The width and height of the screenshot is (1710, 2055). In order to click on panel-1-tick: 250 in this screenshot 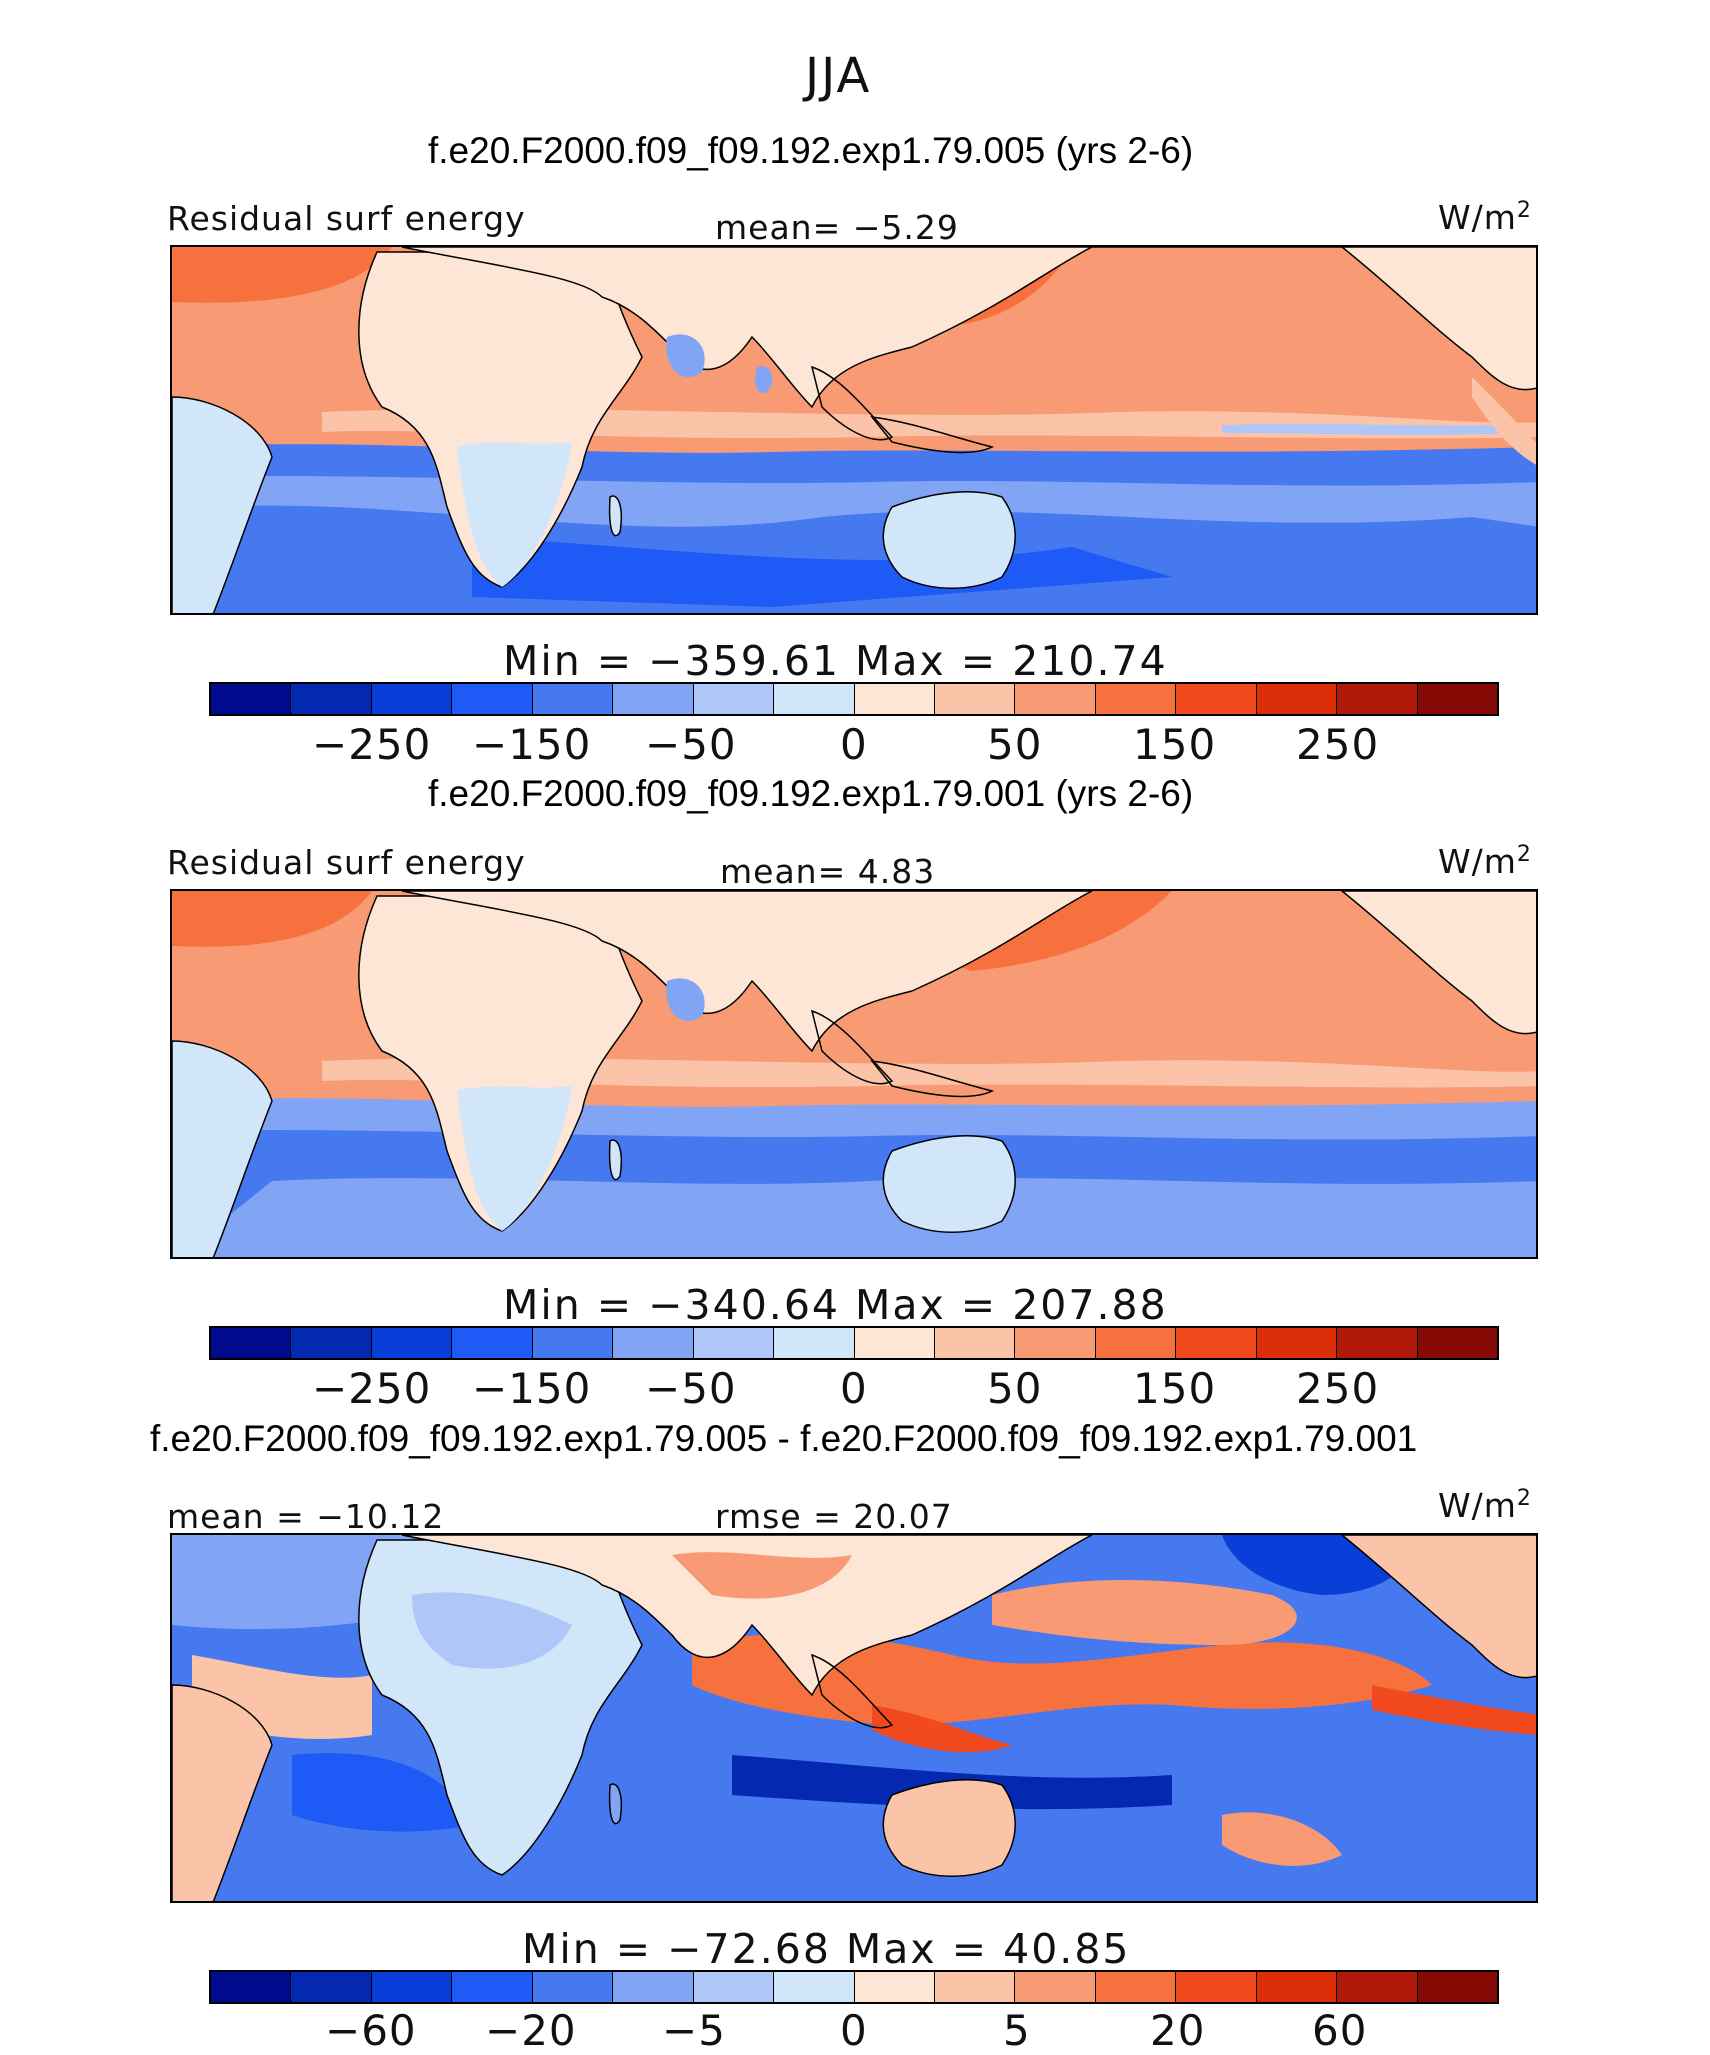, I will do `click(1338, 744)`.